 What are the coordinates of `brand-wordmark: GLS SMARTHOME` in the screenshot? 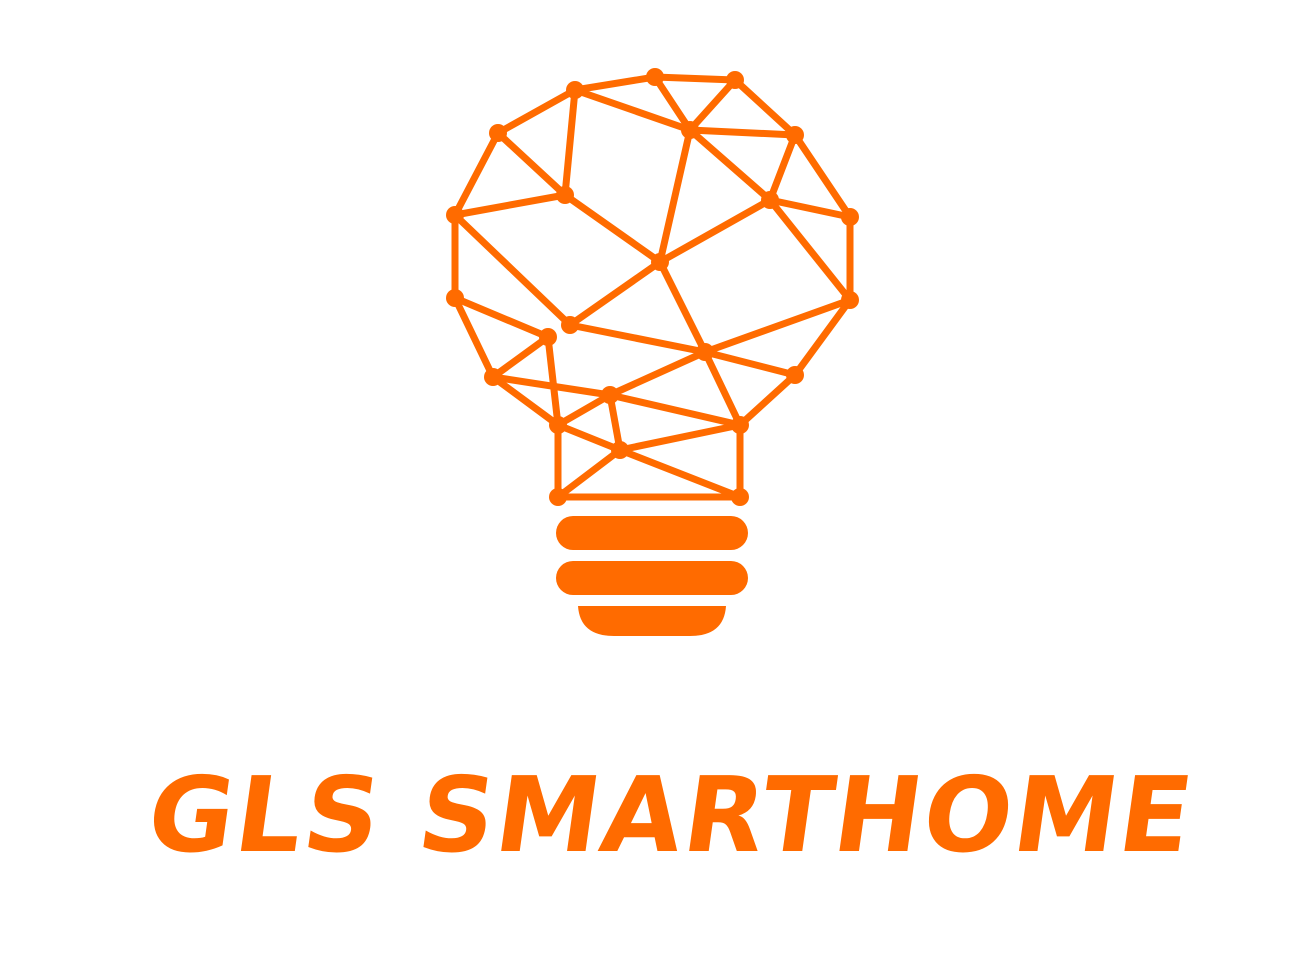 It's located at (671, 815).